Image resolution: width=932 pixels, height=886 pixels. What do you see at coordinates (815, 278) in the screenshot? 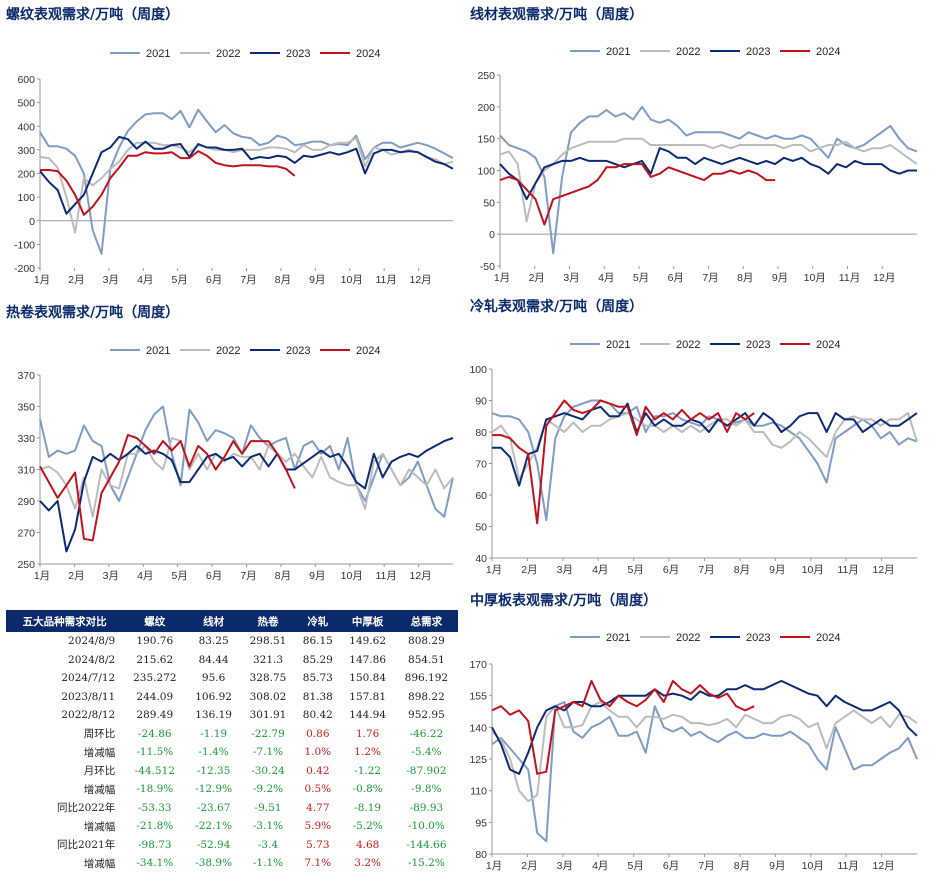
I see `wire-rod-x-tick-label: 10月` at bounding box center [815, 278].